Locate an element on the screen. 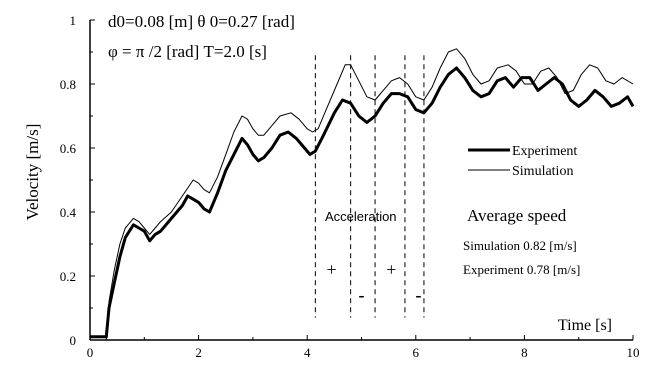  parameter-line-1: d0=0.08 [m] θ 0=0.27 [rad] is located at coordinates (201, 21).